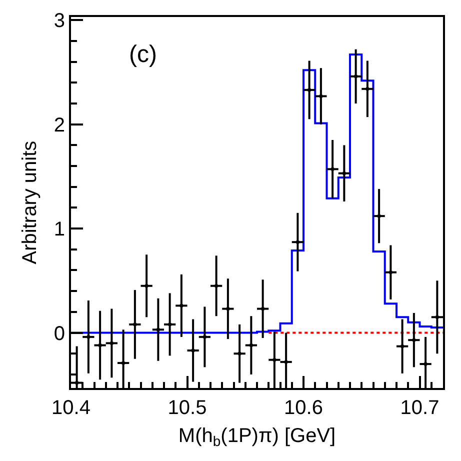 This screenshot has height=461, width=461. Describe the element at coordinates (303, 408) in the screenshot. I see `x-tick-label: 10.6` at that location.